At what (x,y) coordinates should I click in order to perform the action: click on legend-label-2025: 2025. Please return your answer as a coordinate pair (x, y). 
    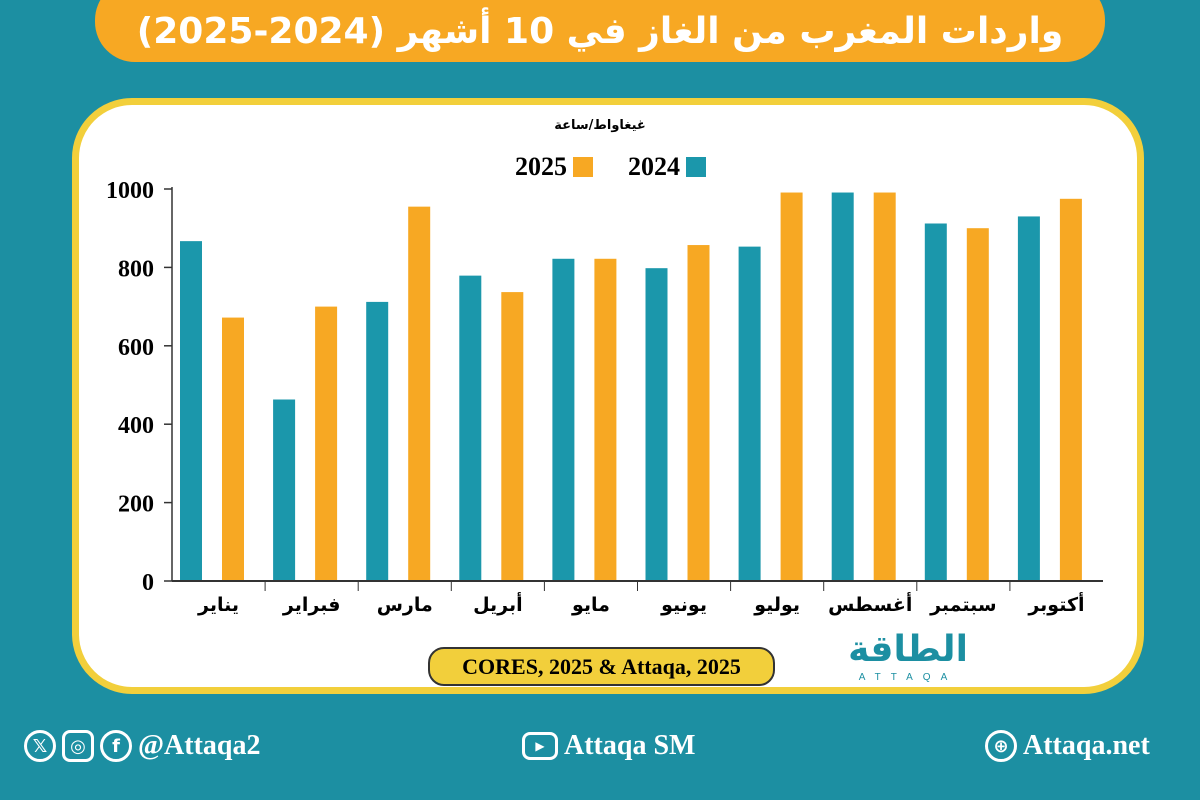
    Looking at the image, I should click on (541, 166).